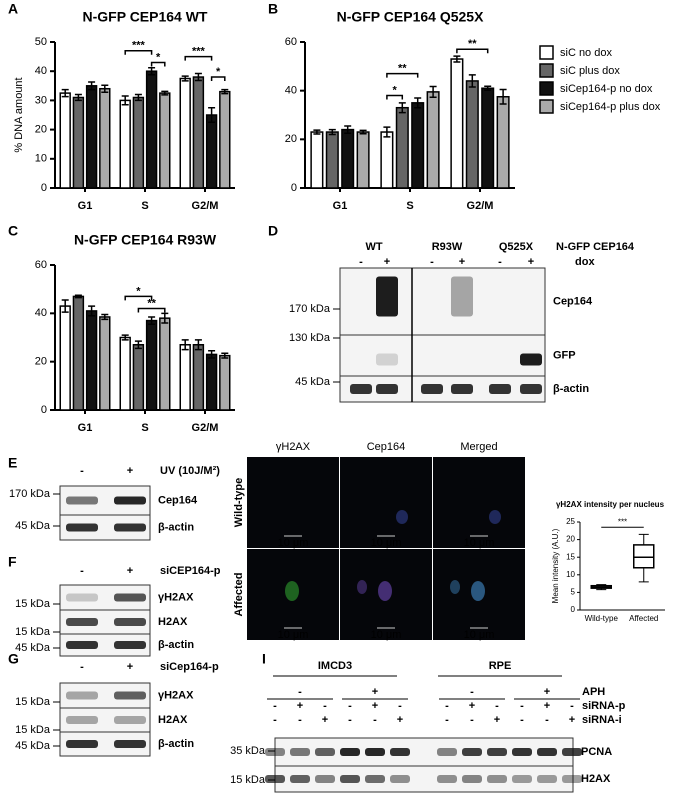  What do you see at coordinates (573, 301) in the screenshot?
I see `protein-label: Cep164` at bounding box center [573, 301].